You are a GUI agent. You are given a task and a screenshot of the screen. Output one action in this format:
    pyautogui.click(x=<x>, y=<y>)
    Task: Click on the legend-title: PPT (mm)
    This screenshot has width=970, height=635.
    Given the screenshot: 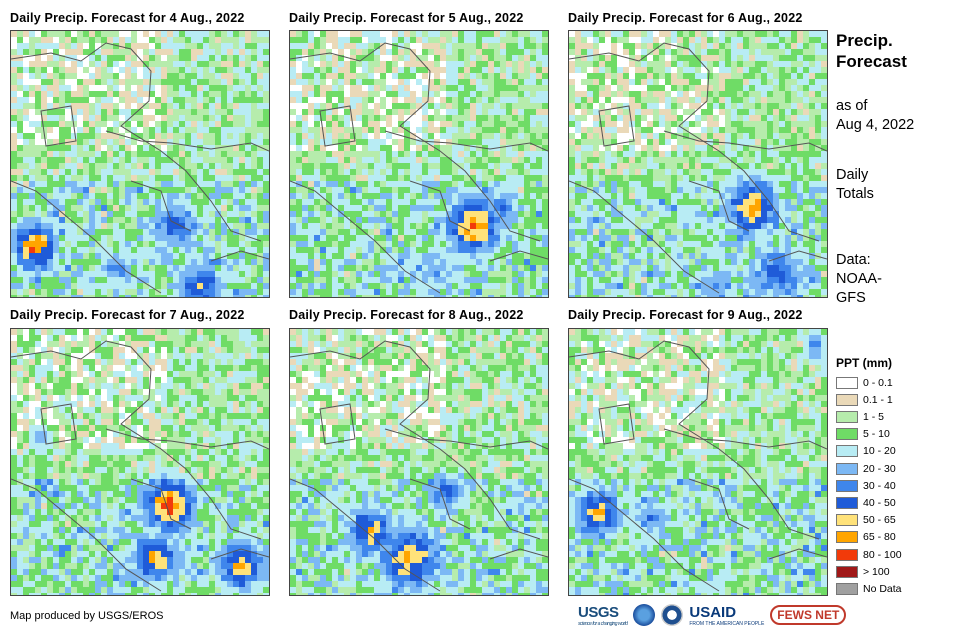 What is the action you would take?
    pyautogui.click(x=864, y=363)
    